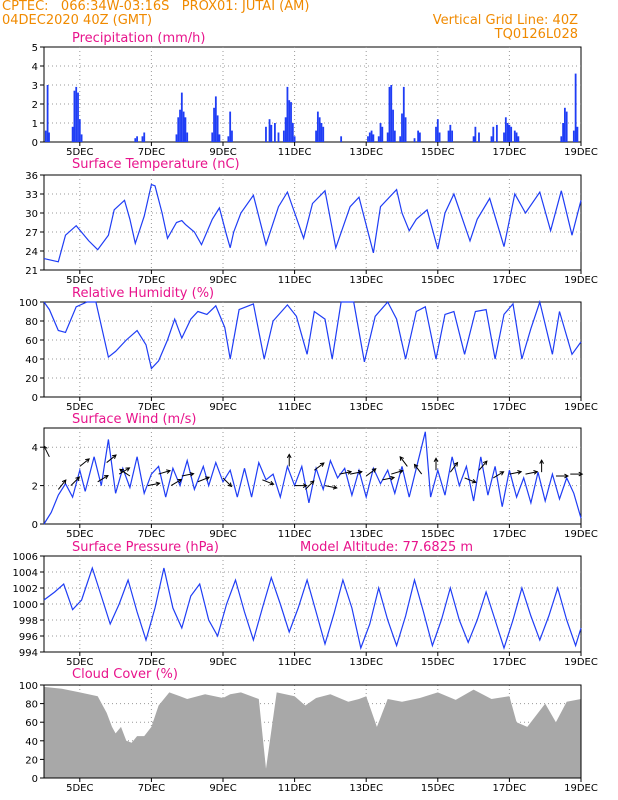  Describe the element at coordinates (35, 487) in the screenshot. I see `y-tick-label: 2` at that location.